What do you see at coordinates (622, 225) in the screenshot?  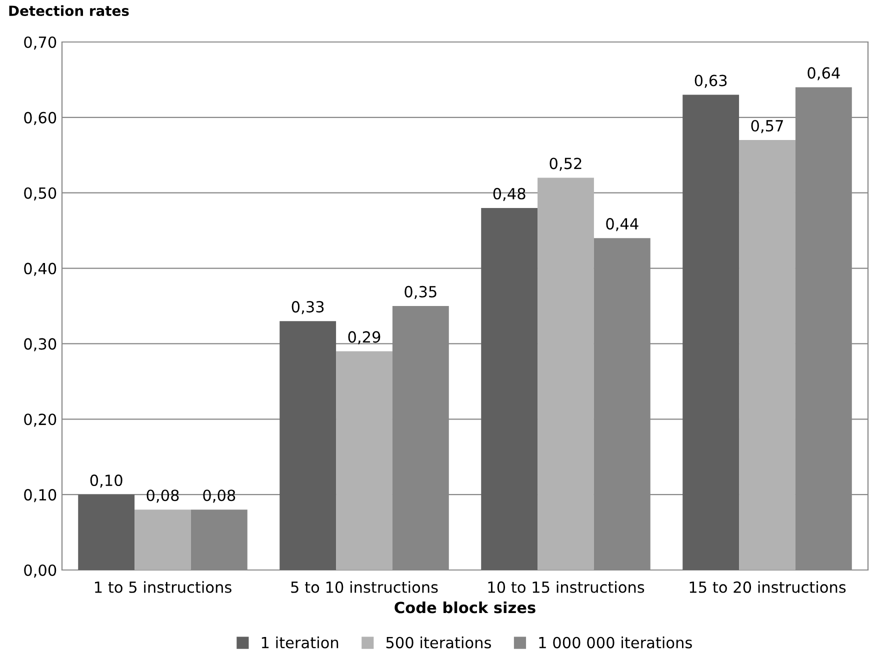 I see `data-label: 0,44` at bounding box center [622, 225].